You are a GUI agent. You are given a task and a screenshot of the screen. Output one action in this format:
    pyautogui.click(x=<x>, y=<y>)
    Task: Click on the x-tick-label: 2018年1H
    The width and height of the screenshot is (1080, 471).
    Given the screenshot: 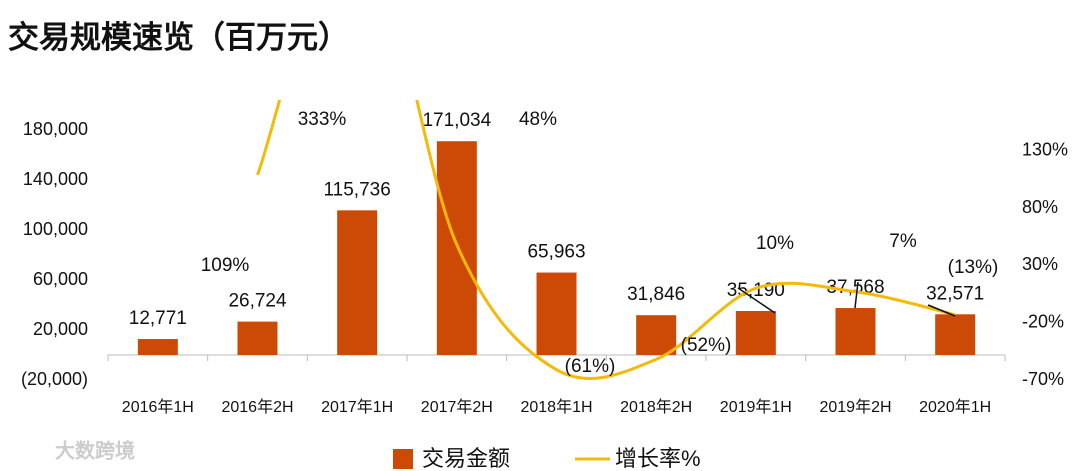 What is the action you would take?
    pyautogui.click(x=556, y=407)
    